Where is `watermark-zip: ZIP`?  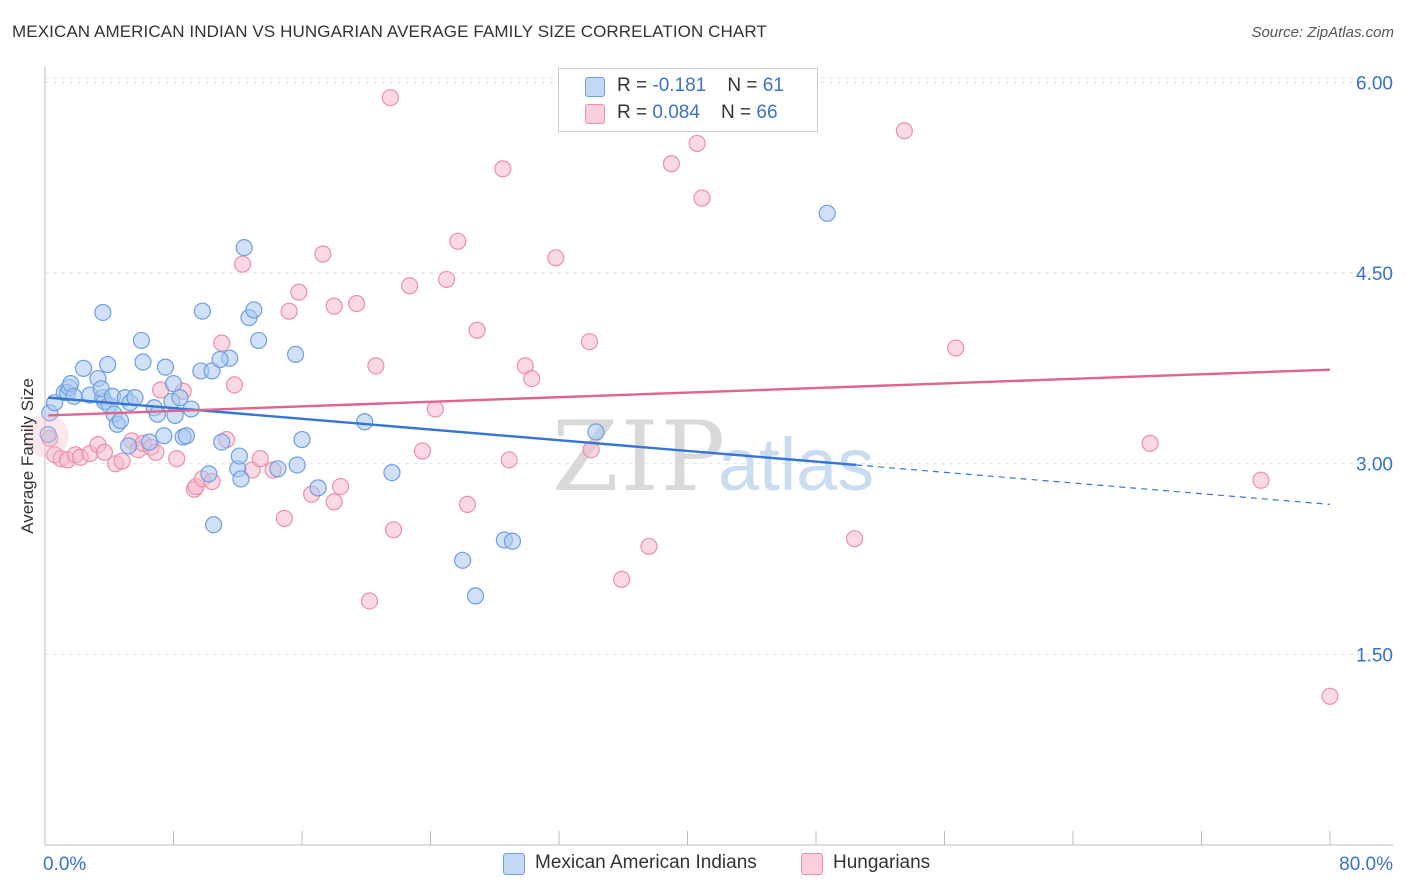 watermark-zip: ZIP is located at coordinates (639, 457).